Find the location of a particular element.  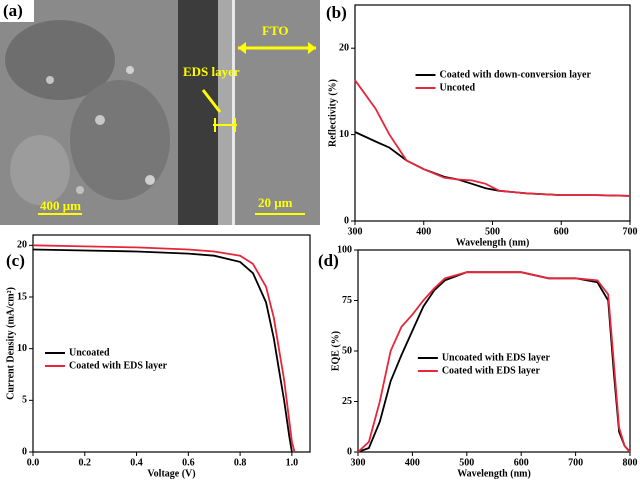

sem-fto is located at coordinates (277, 112).